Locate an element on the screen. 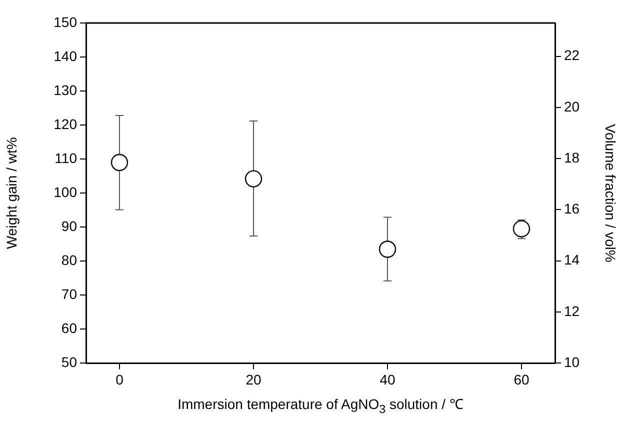 This screenshot has width=622, height=429. y2-tick-label: 14 is located at coordinates (572, 260).